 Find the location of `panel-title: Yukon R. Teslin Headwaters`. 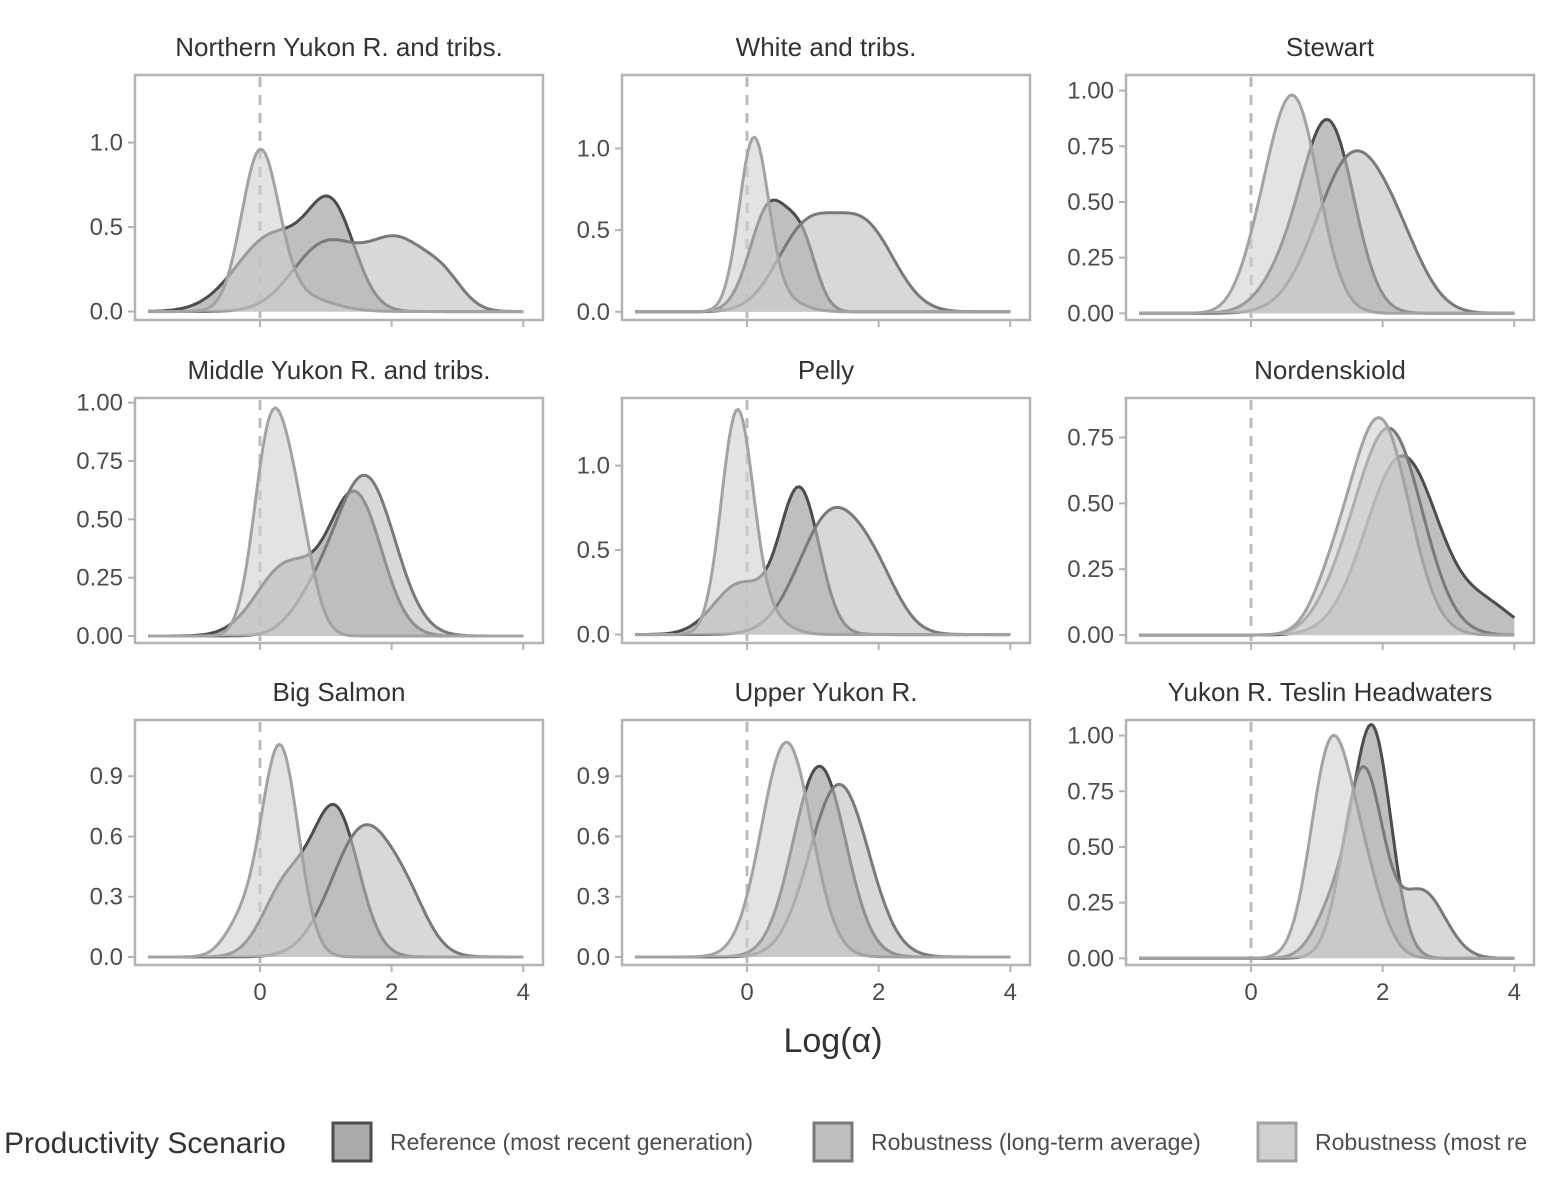

panel-title: Yukon R. Teslin Headwaters is located at coordinates (1330, 692).